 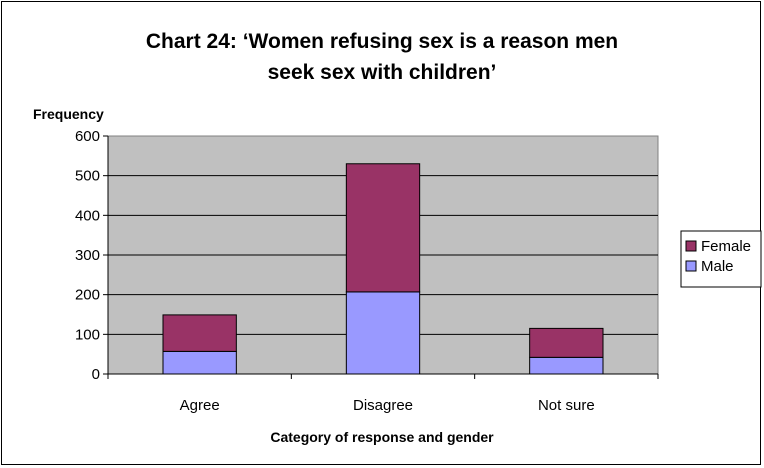 What do you see at coordinates (691, 246) in the screenshot?
I see `legend-swatch-female` at bounding box center [691, 246].